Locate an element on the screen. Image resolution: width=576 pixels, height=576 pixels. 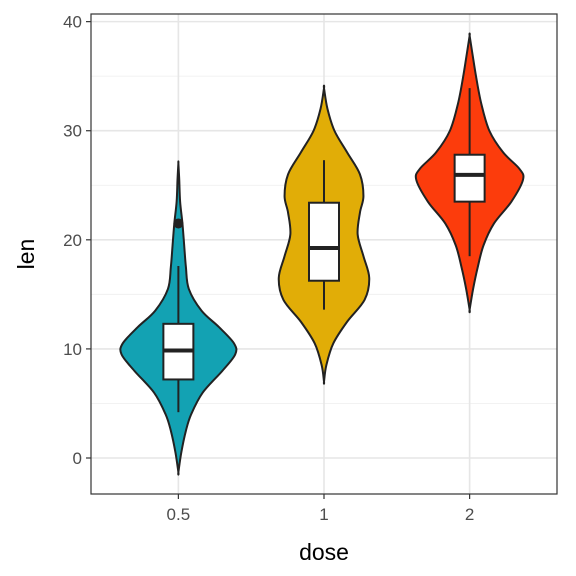
x-axis-title: dose is located at coordinates (324, 552).